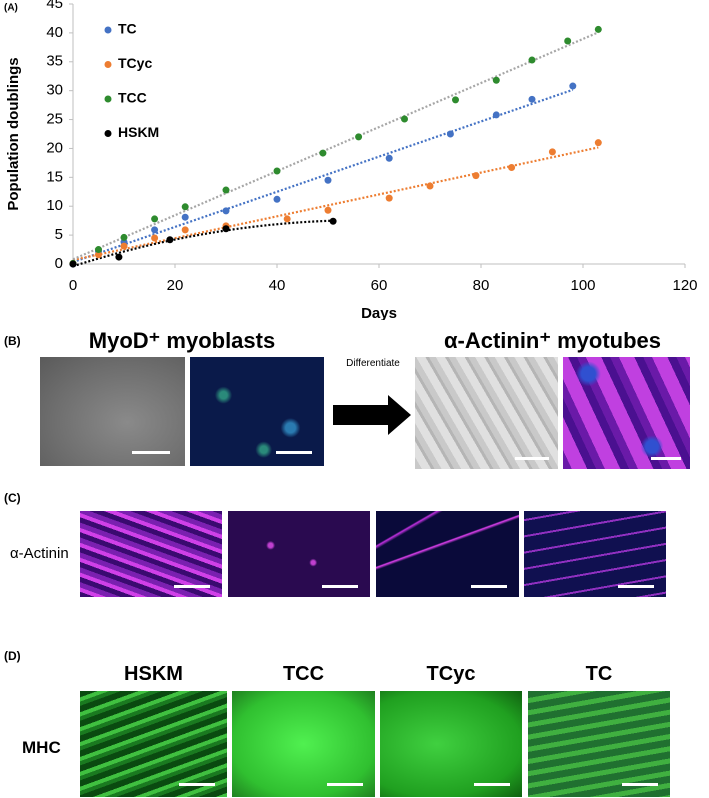 The width and height of the screenshot is (709, 798). I want to click on column-header: TCC, so click(303, 674).